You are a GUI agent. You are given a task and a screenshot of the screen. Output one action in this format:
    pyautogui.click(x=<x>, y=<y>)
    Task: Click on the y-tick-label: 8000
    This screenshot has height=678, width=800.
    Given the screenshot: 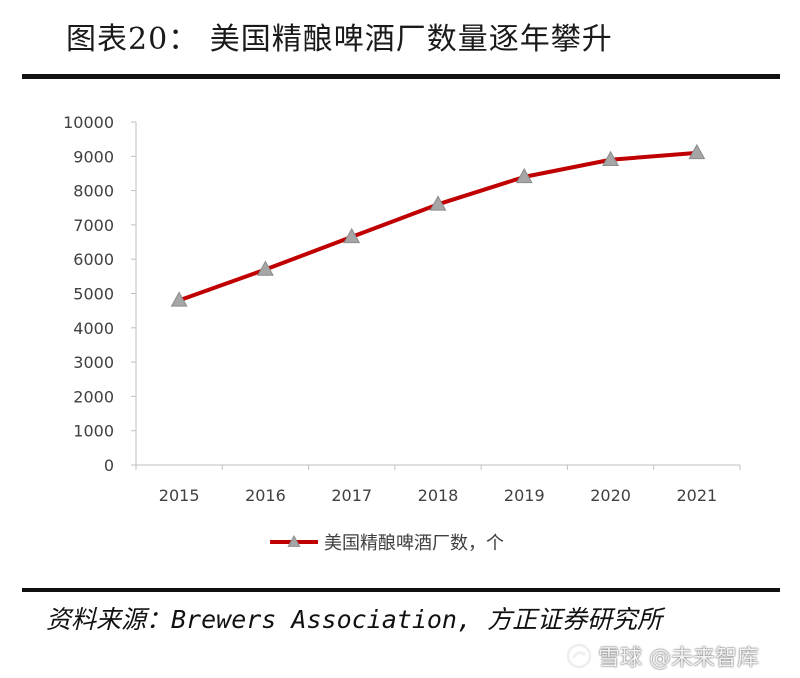 What is the action you would take?
    pyautogui.click(x=93, y=191)
    